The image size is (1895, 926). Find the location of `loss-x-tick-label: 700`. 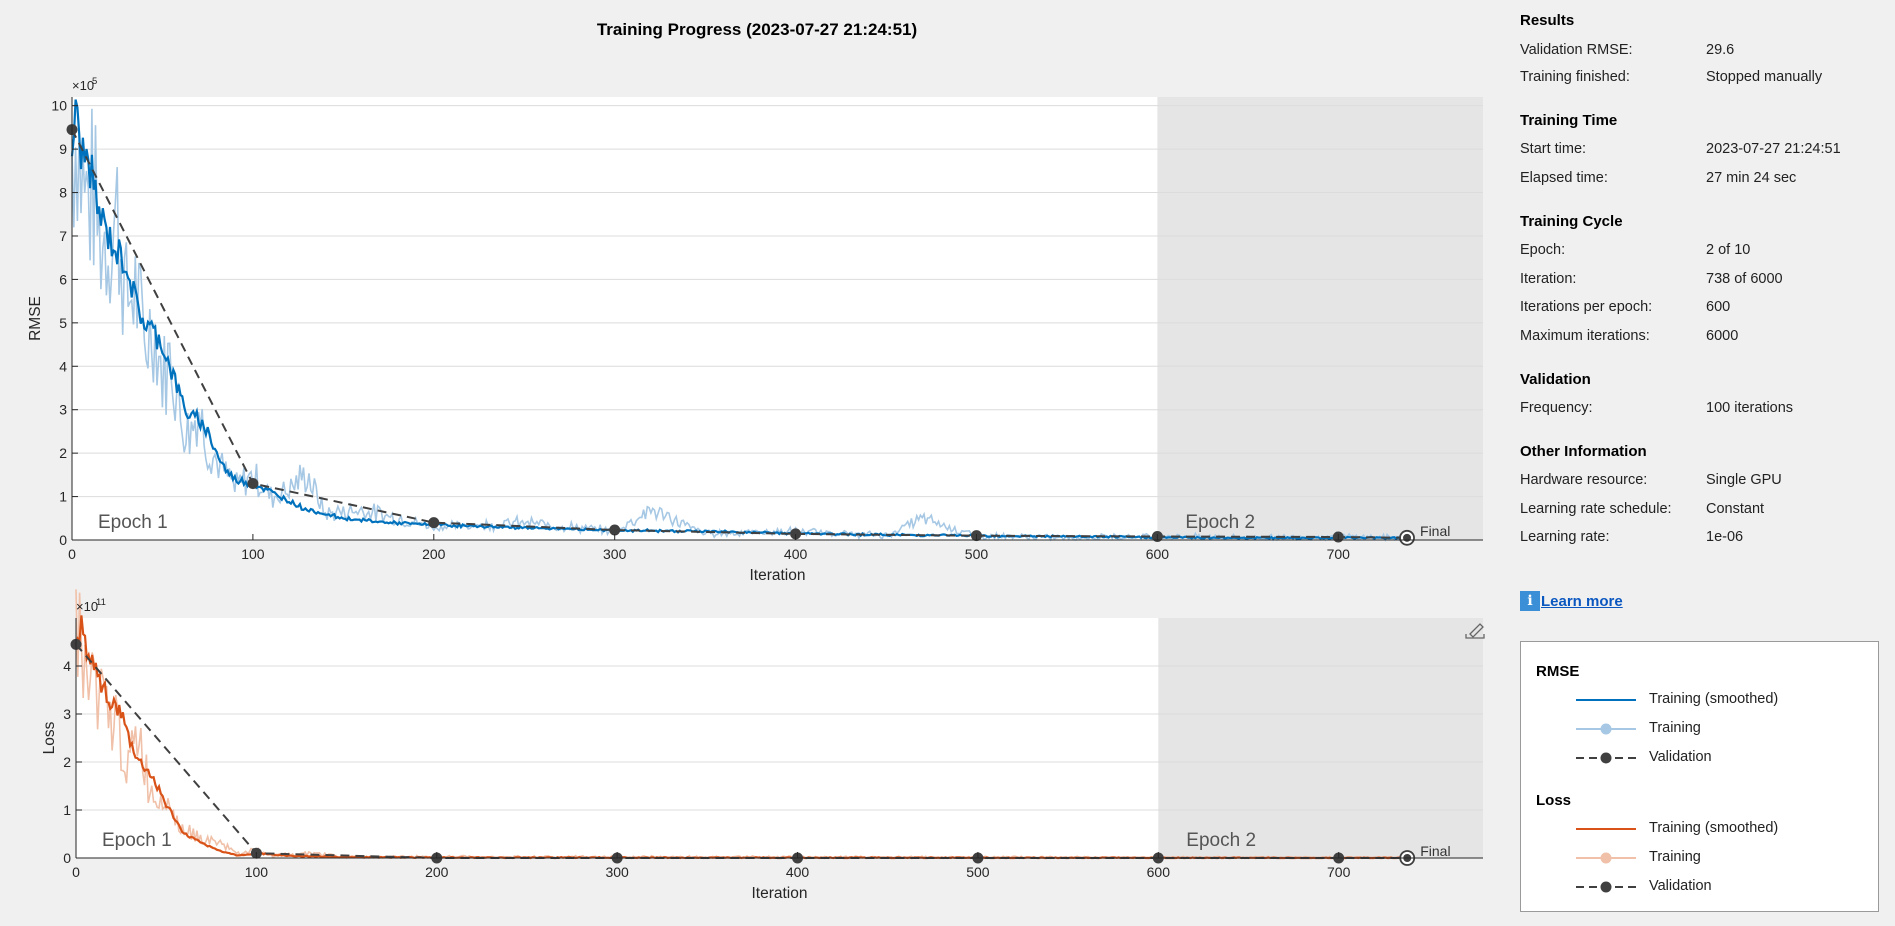

loss-x-tick-label: 700 is located at coordinates (1339, 872).